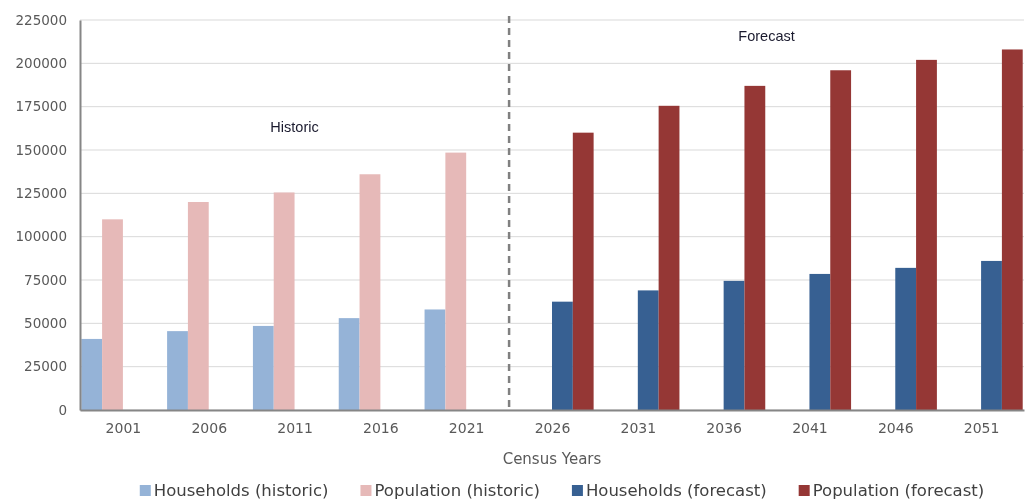  I want to click on x-tick-label: 2006, so click(209, 427).